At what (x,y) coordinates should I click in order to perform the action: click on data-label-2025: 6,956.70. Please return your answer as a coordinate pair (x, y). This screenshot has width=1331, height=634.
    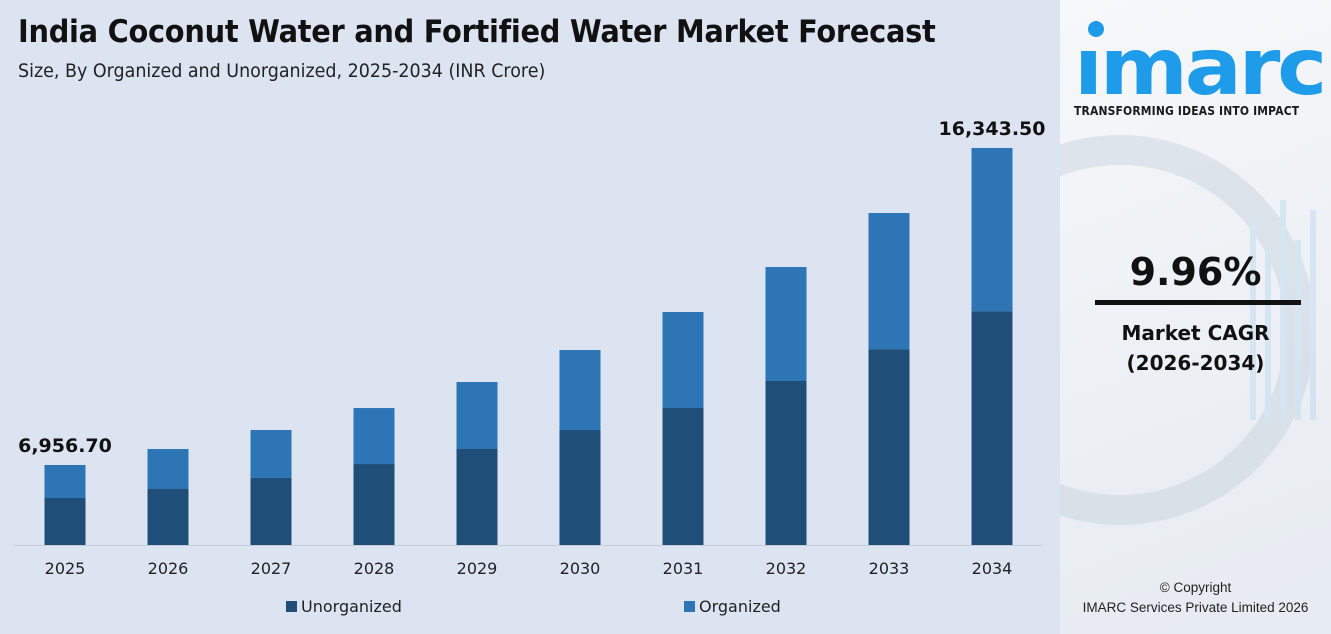
    Looking at the image, I should click on (65, 446).